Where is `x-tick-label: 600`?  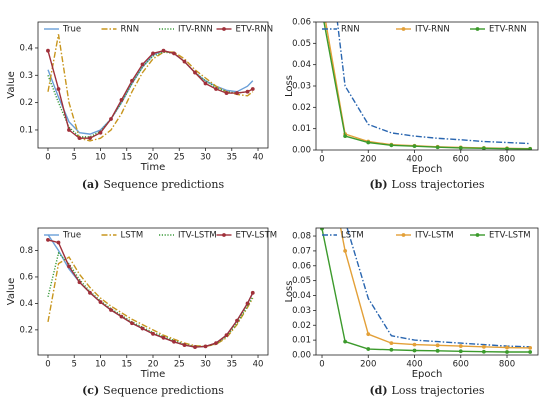 x-tick-label: 600 is located at coordinates (461, 160).